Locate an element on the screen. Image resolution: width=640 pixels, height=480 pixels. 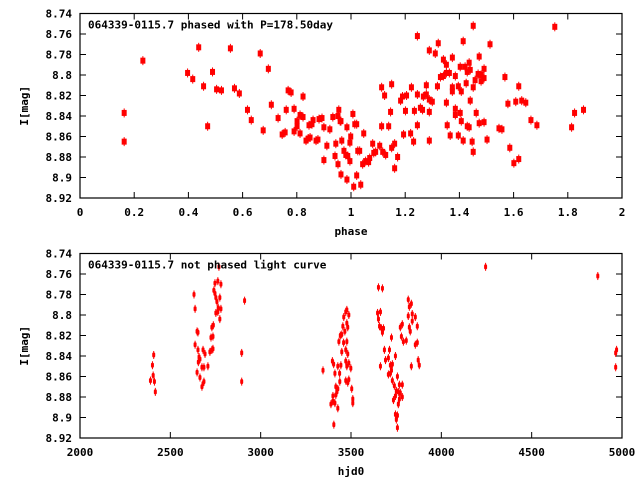
x-tick-label: 4000 is located at coordinates (441, 452).